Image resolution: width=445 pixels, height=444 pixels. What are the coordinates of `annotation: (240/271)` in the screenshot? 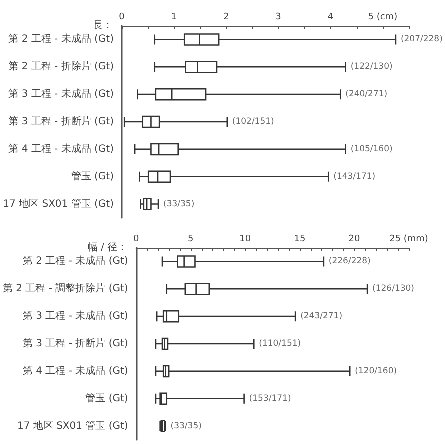 It's located at (367, 95).